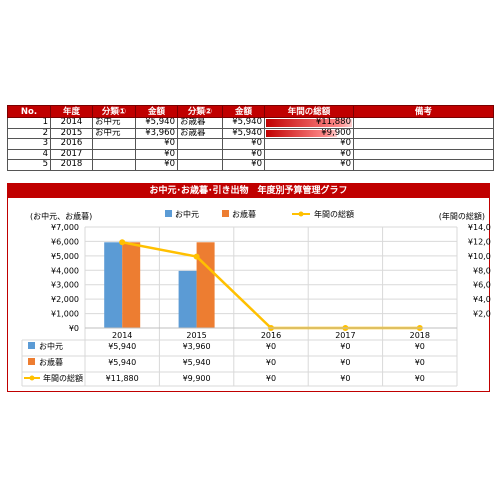  Describe the element at coordinates (423, 111) in the screenshot. I see `header-notes: 備考` at that location.